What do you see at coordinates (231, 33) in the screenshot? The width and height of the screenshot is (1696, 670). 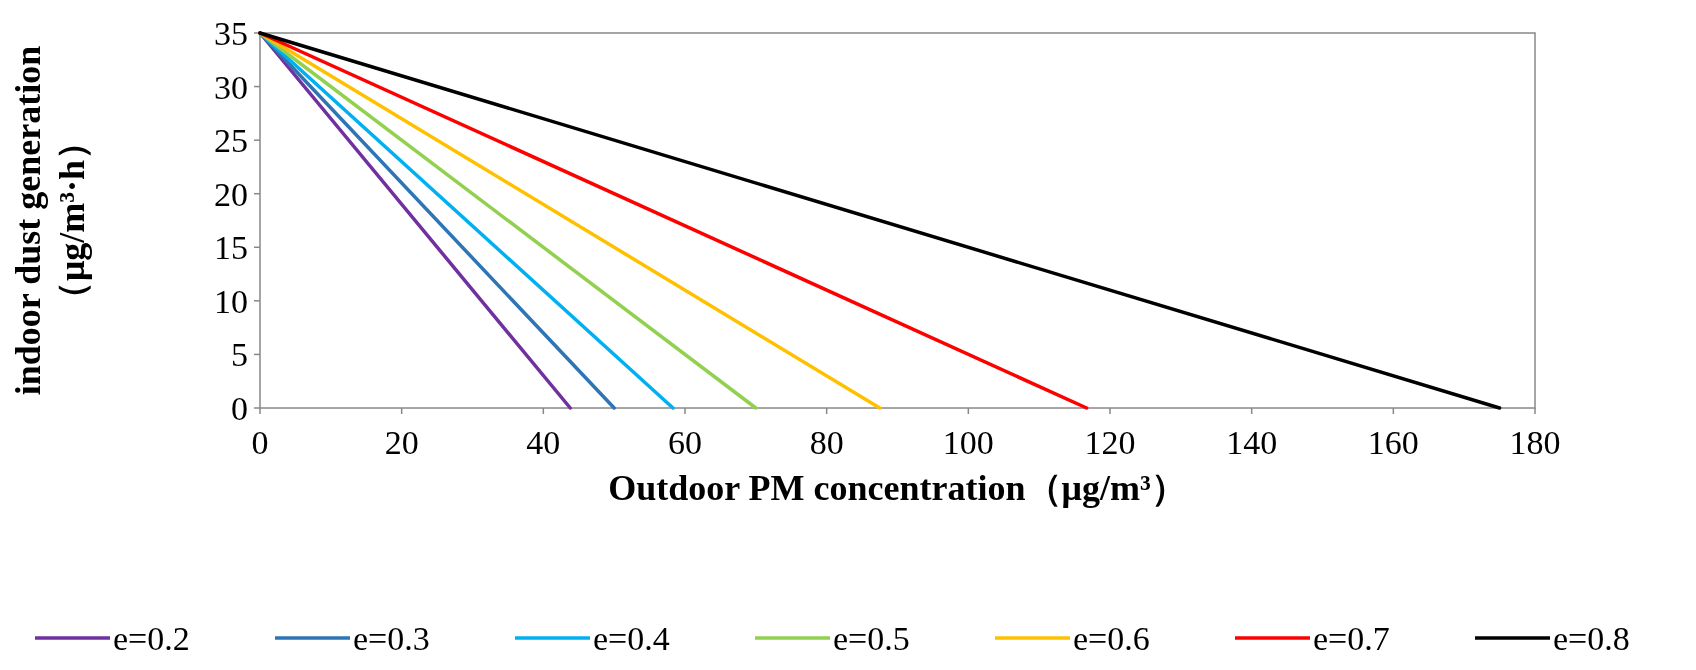 I see `y-tick-label: 35` at bounding box center [231, 33].